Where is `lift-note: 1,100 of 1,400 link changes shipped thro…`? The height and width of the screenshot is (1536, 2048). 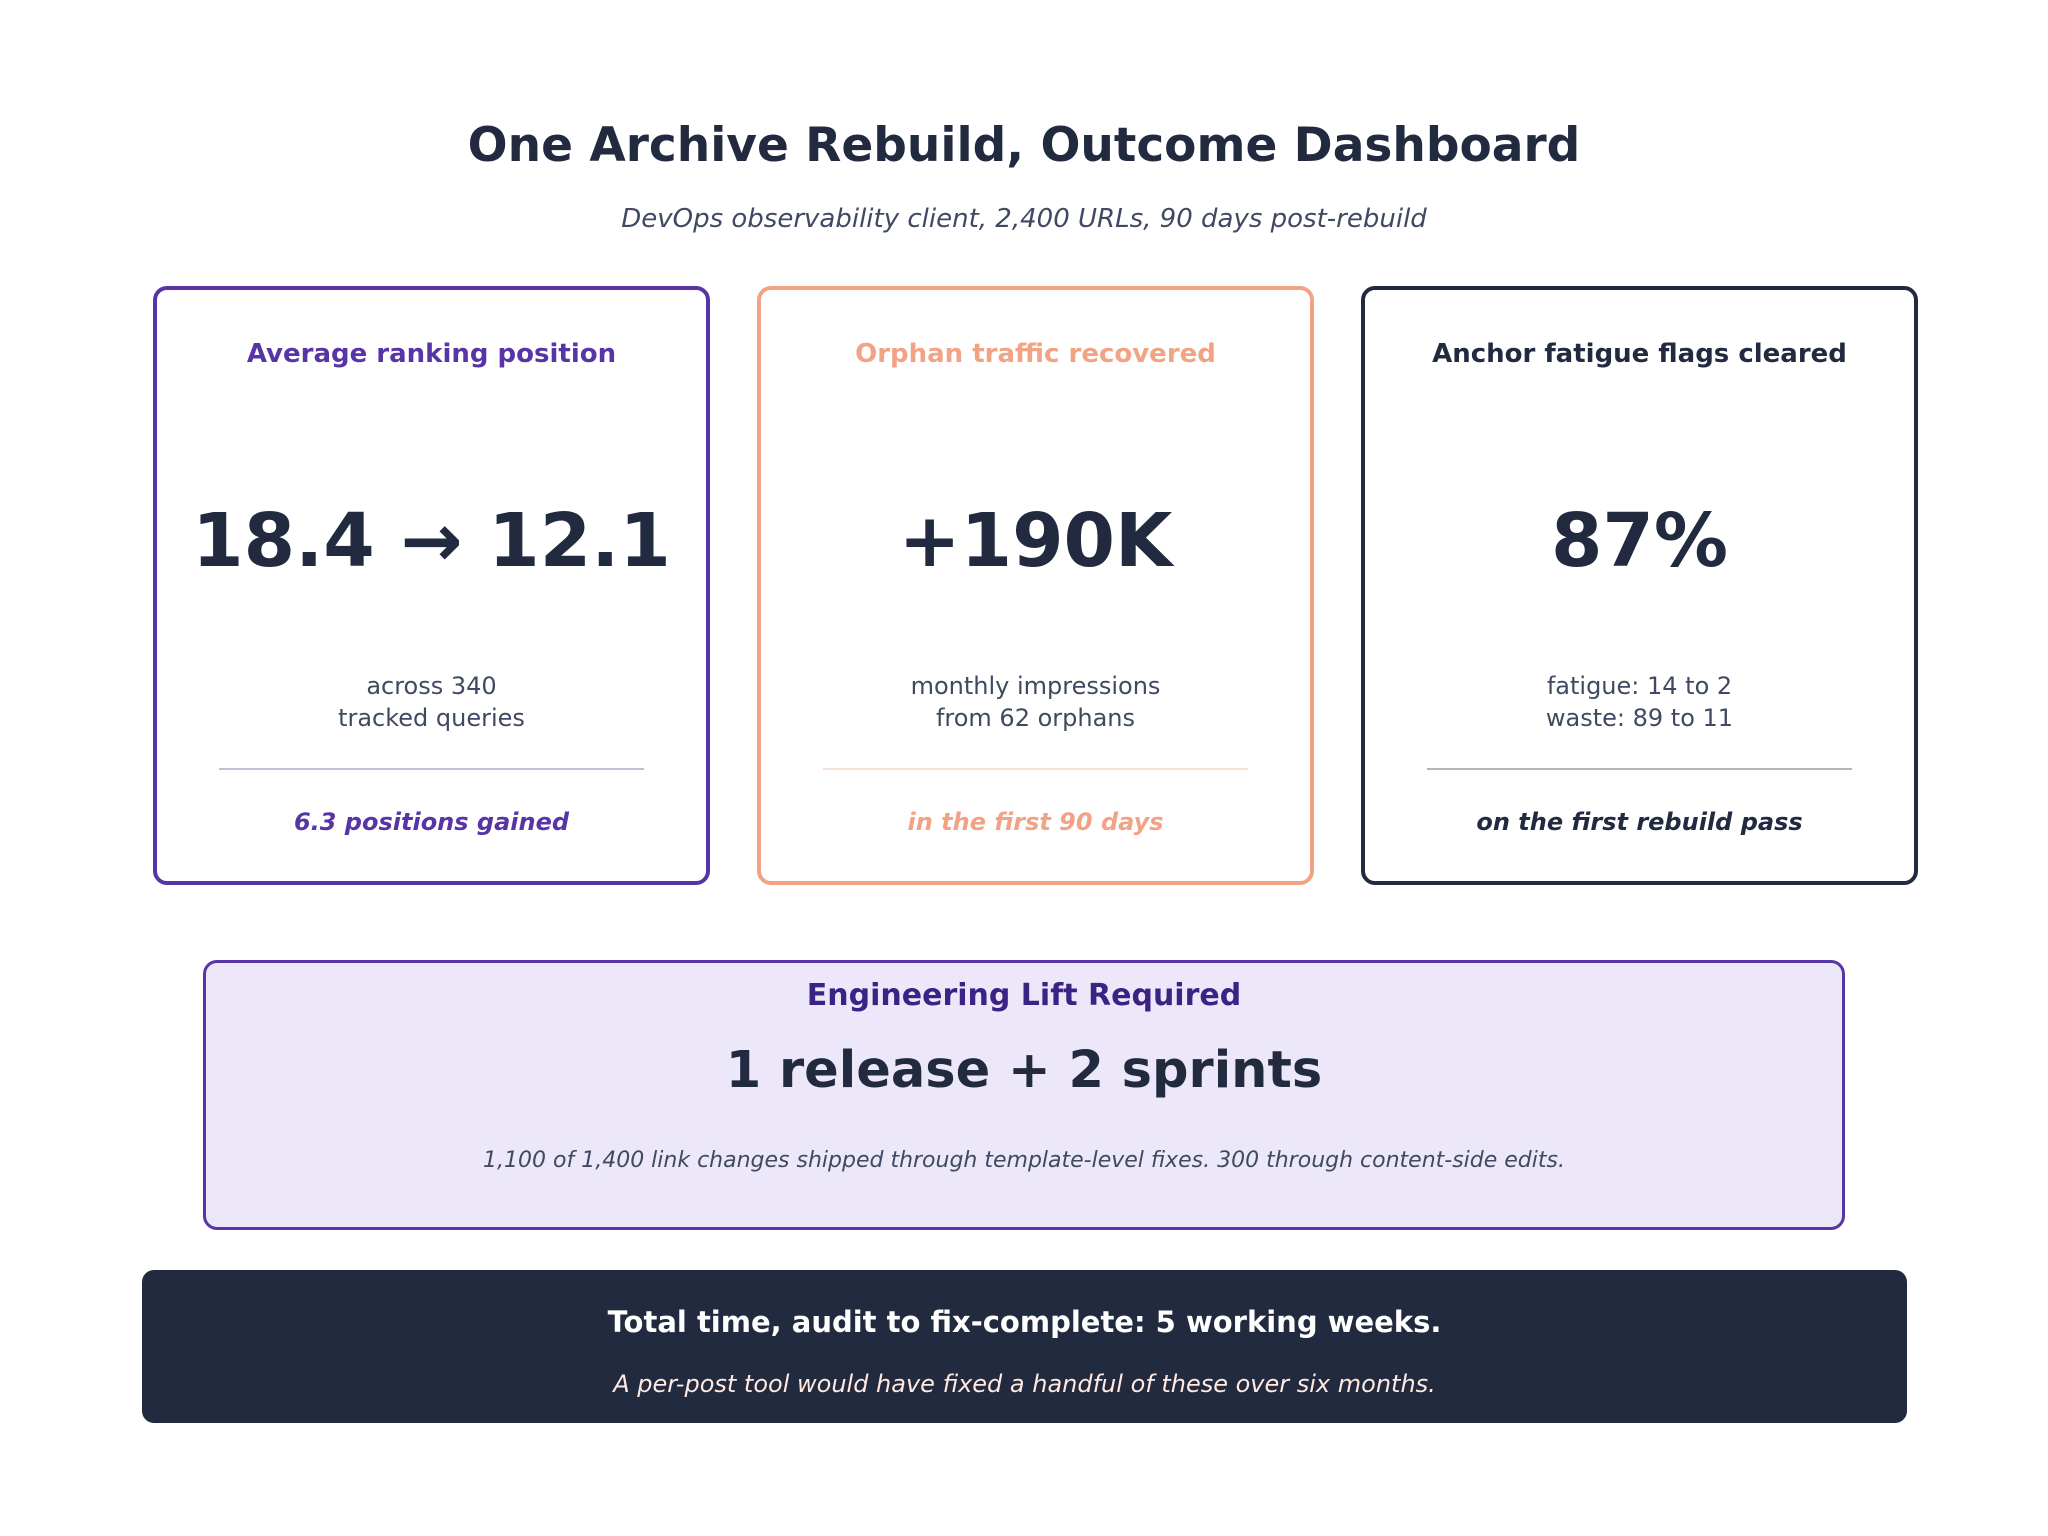 lift-note: 1,100 of 1,400 link changes shipped thro… is located at coordinates (1024, 1160).